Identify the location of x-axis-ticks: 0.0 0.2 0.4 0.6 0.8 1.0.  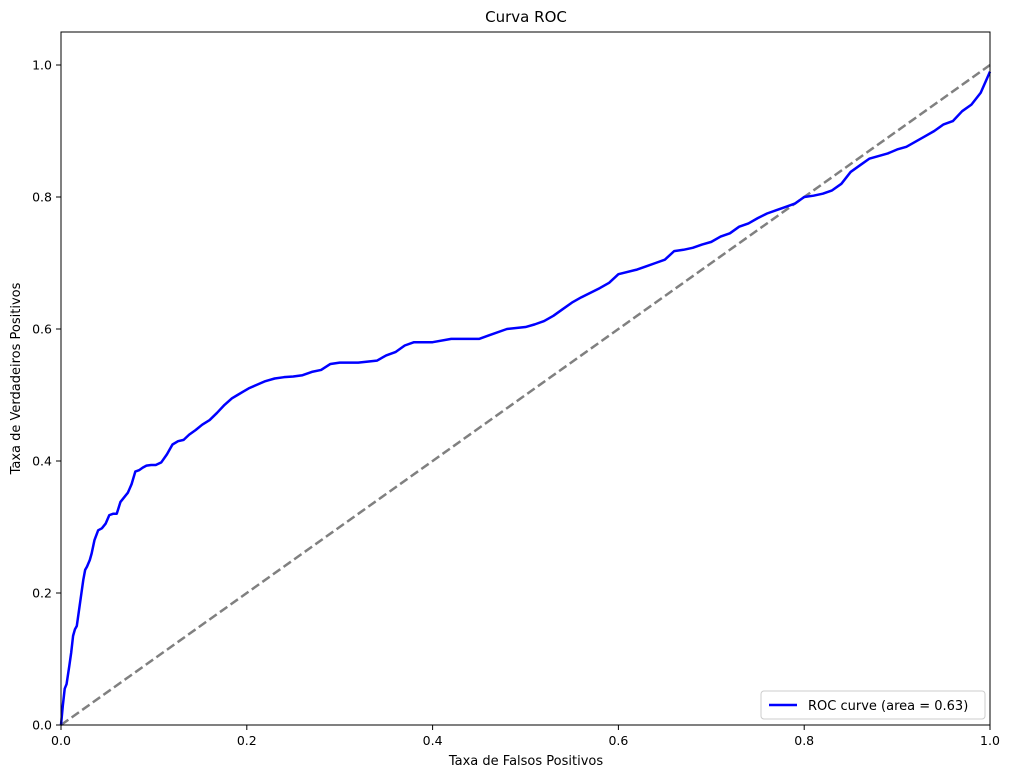
(525, 736).